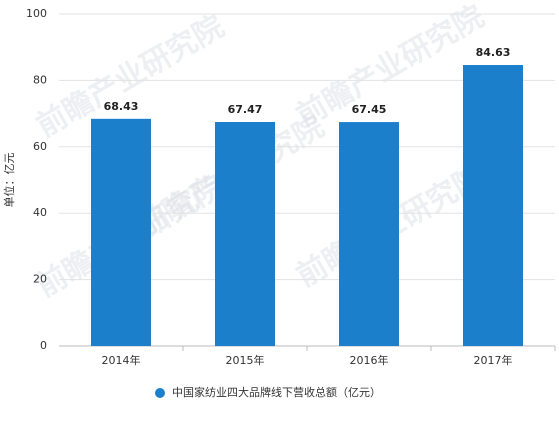 Image resolution: width=559 pixels, height=426 pixels. I want to click on x-tick-label: 2015年, so click(245, 360).